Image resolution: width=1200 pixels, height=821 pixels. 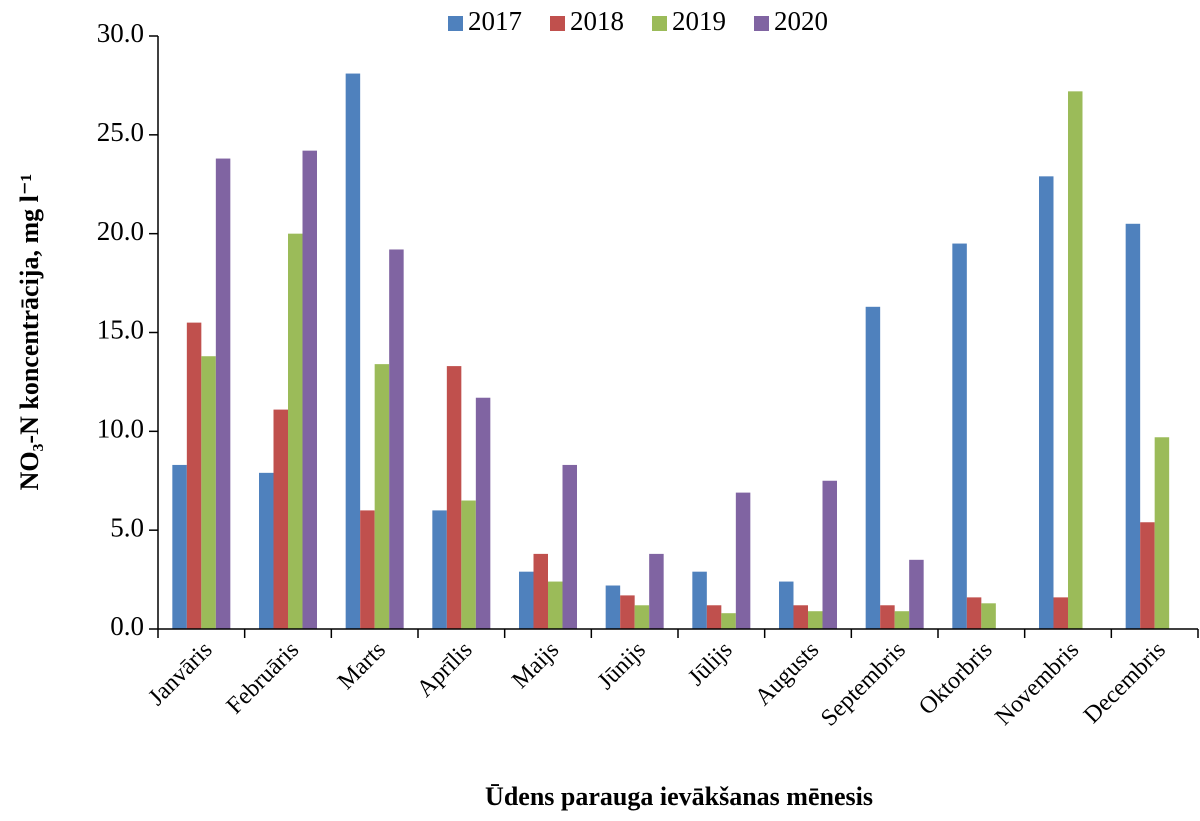 I want to click on x-axis-title: Ūdens parauga ievākšanas mēnesis, so click(x=679, y=796).